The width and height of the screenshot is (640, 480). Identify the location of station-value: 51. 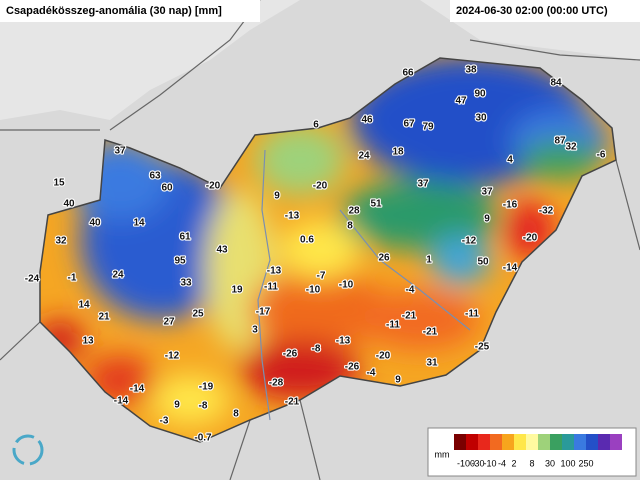
(376, 204).